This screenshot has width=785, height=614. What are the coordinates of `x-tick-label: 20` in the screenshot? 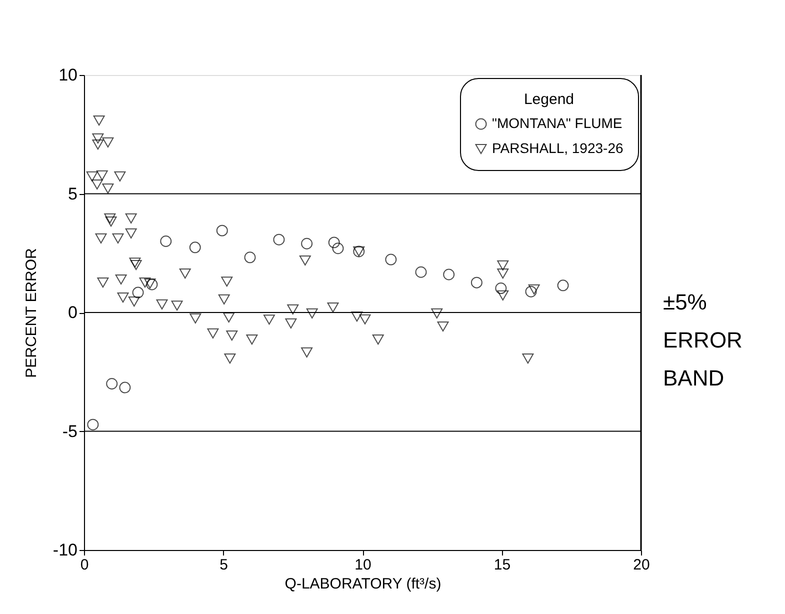 It's located at (641, 565).